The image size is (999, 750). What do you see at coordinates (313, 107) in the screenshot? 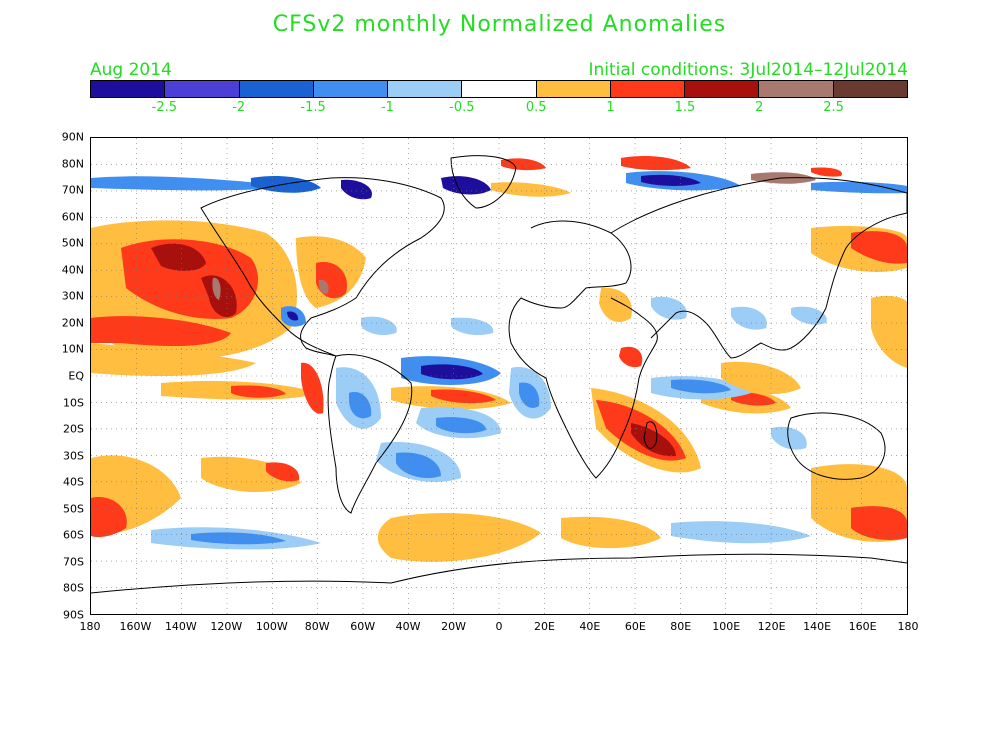
I see `colorbar-tick-label: -1.5` at bounding box center [313, 107].